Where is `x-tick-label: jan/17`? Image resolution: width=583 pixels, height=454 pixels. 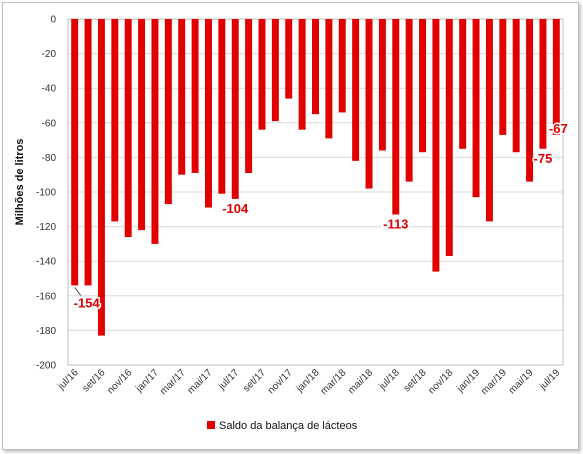
x-tick-label: jan/17 is located at coordinates (147, 381).